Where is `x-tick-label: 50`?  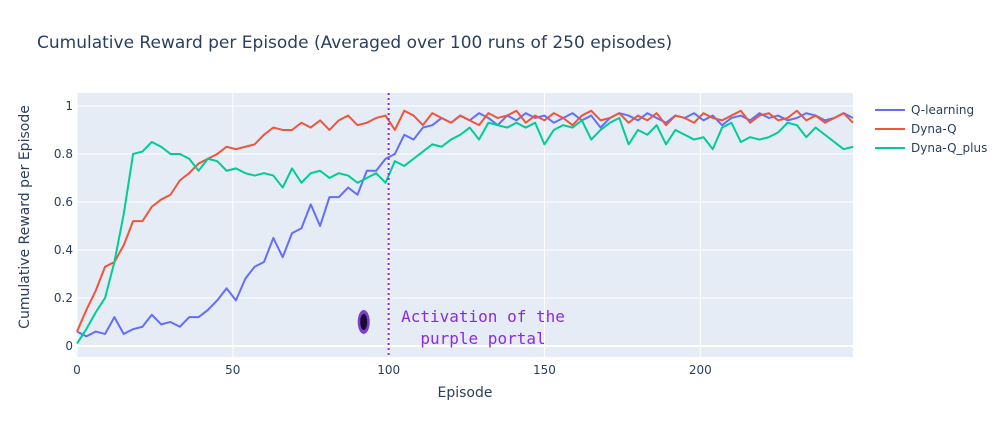 x-tick-label: 50 is located at coordinates (232, 370).